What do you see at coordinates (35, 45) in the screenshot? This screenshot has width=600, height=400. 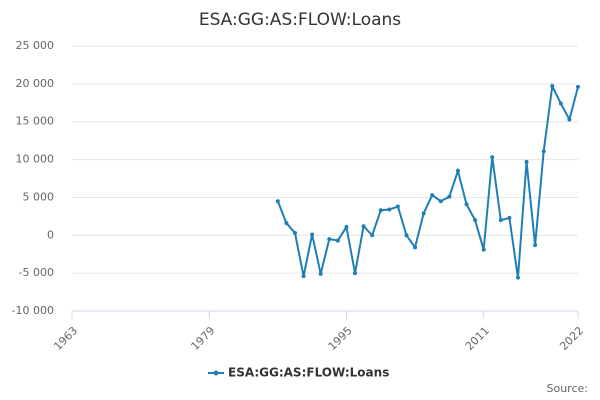 I see `y-tick-label: 25 000` at bounding box center [35, 45].